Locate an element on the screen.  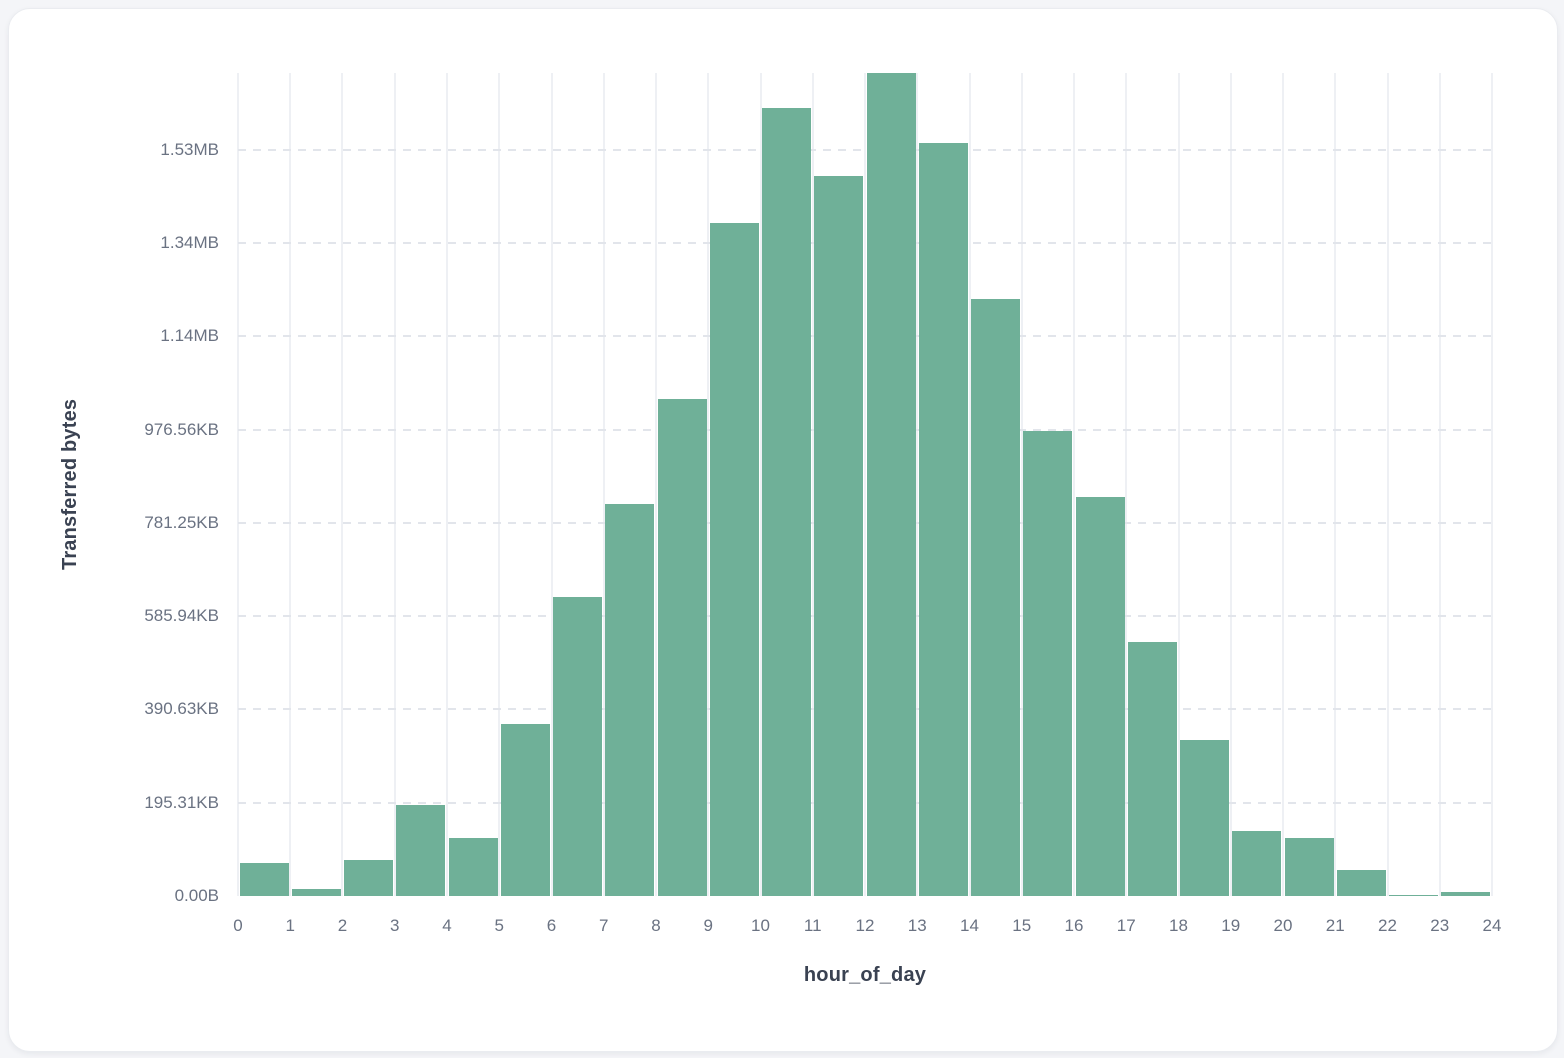
x-axis-tick-label: 23 is located at coordinates (1440, 925).